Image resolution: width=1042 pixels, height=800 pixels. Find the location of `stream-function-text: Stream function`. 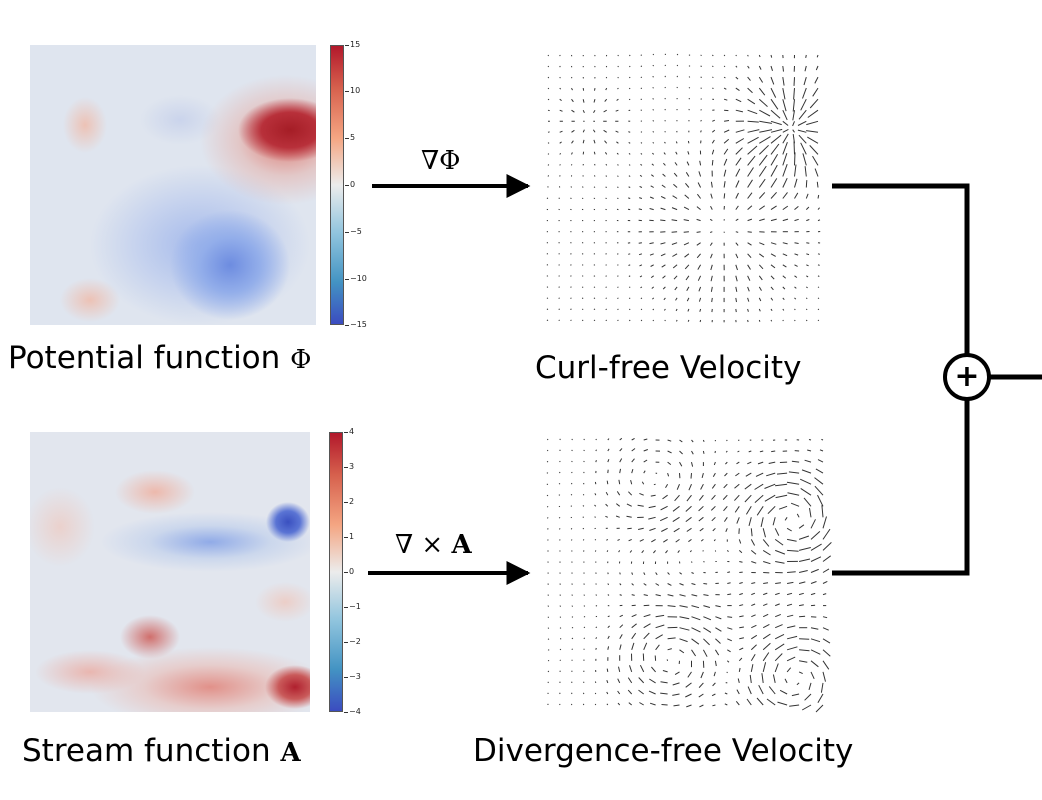

stream-function-text: Stream function is located at coordinates (146, 751).